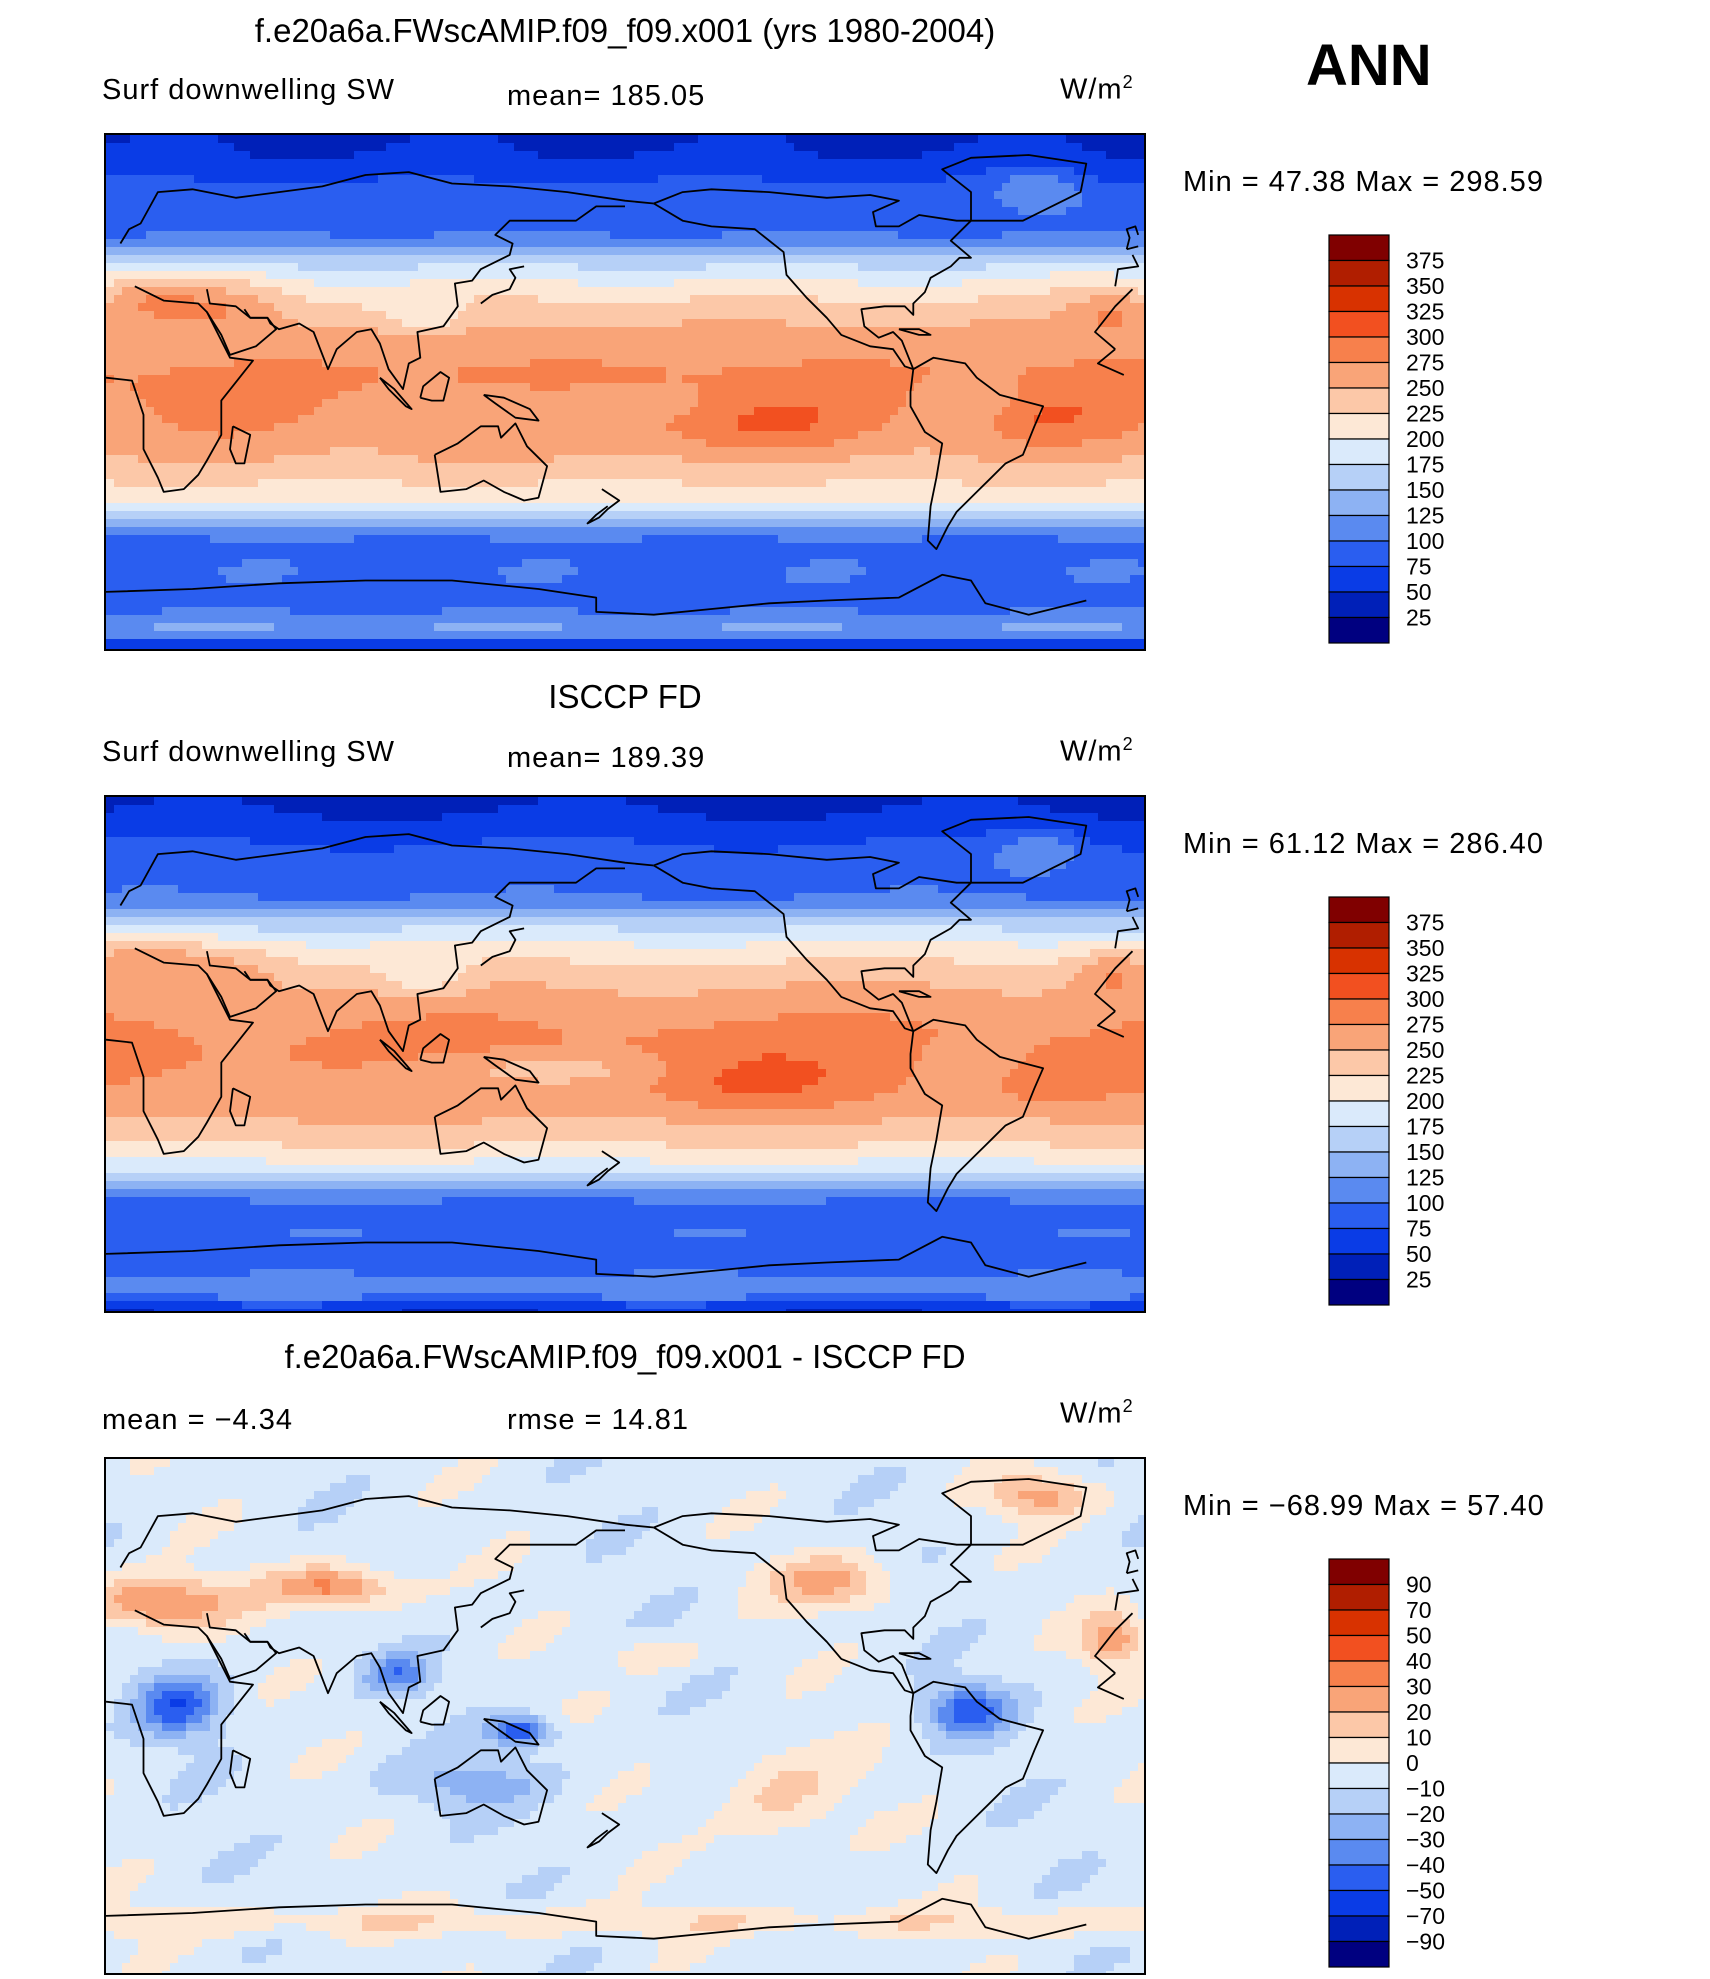  I want to click on colorbar-tick-label: 40, so click(1419, 1661).